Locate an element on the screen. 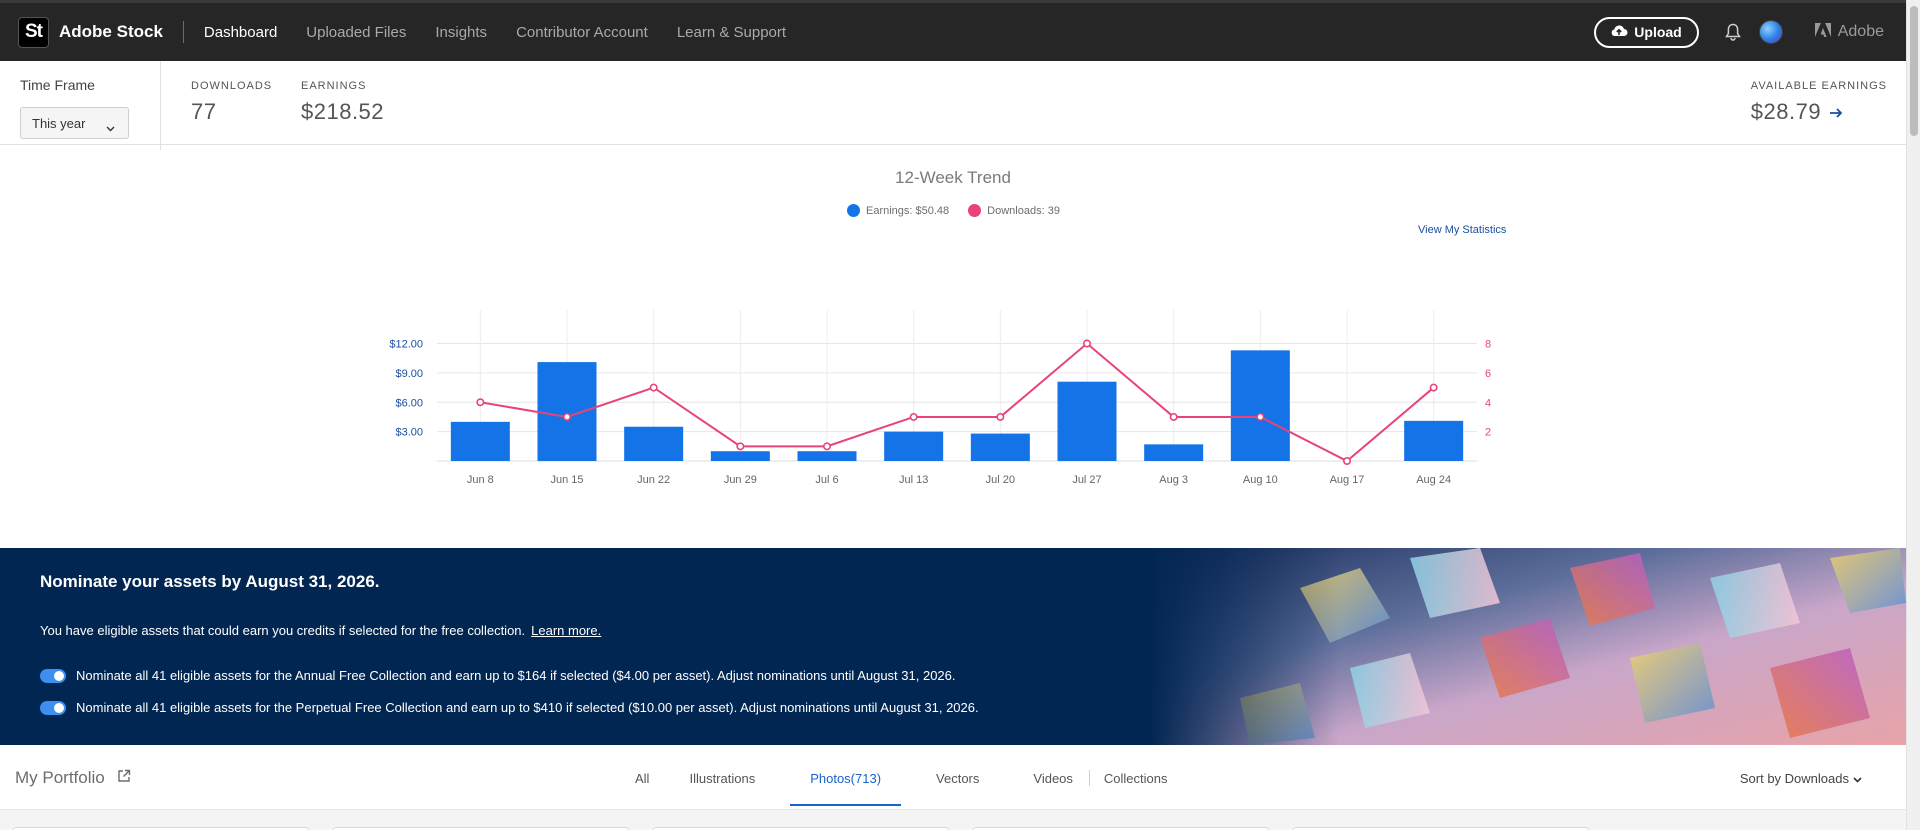  banner-title: Nominate your assets by August 31, 2026. is located at coordinates (210, 581).